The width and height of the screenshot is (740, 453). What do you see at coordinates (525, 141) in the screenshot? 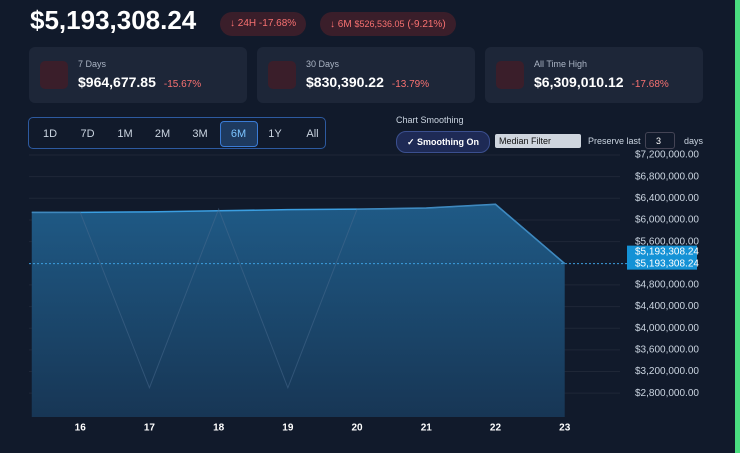
I see `method-label: Median Filter` at bounding box center [525, 141].